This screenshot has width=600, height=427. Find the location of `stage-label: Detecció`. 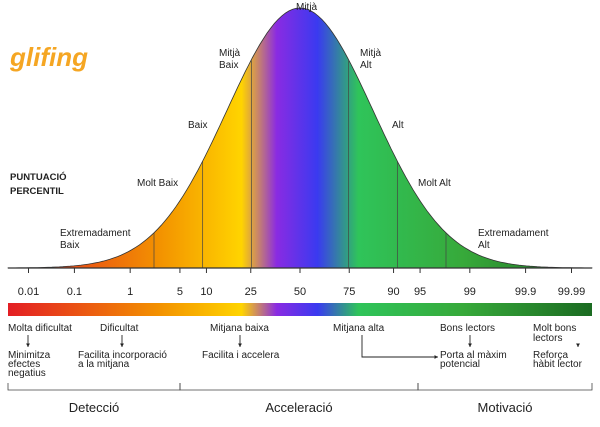

stage-label: Detecció is located at coordinates (94, 407).